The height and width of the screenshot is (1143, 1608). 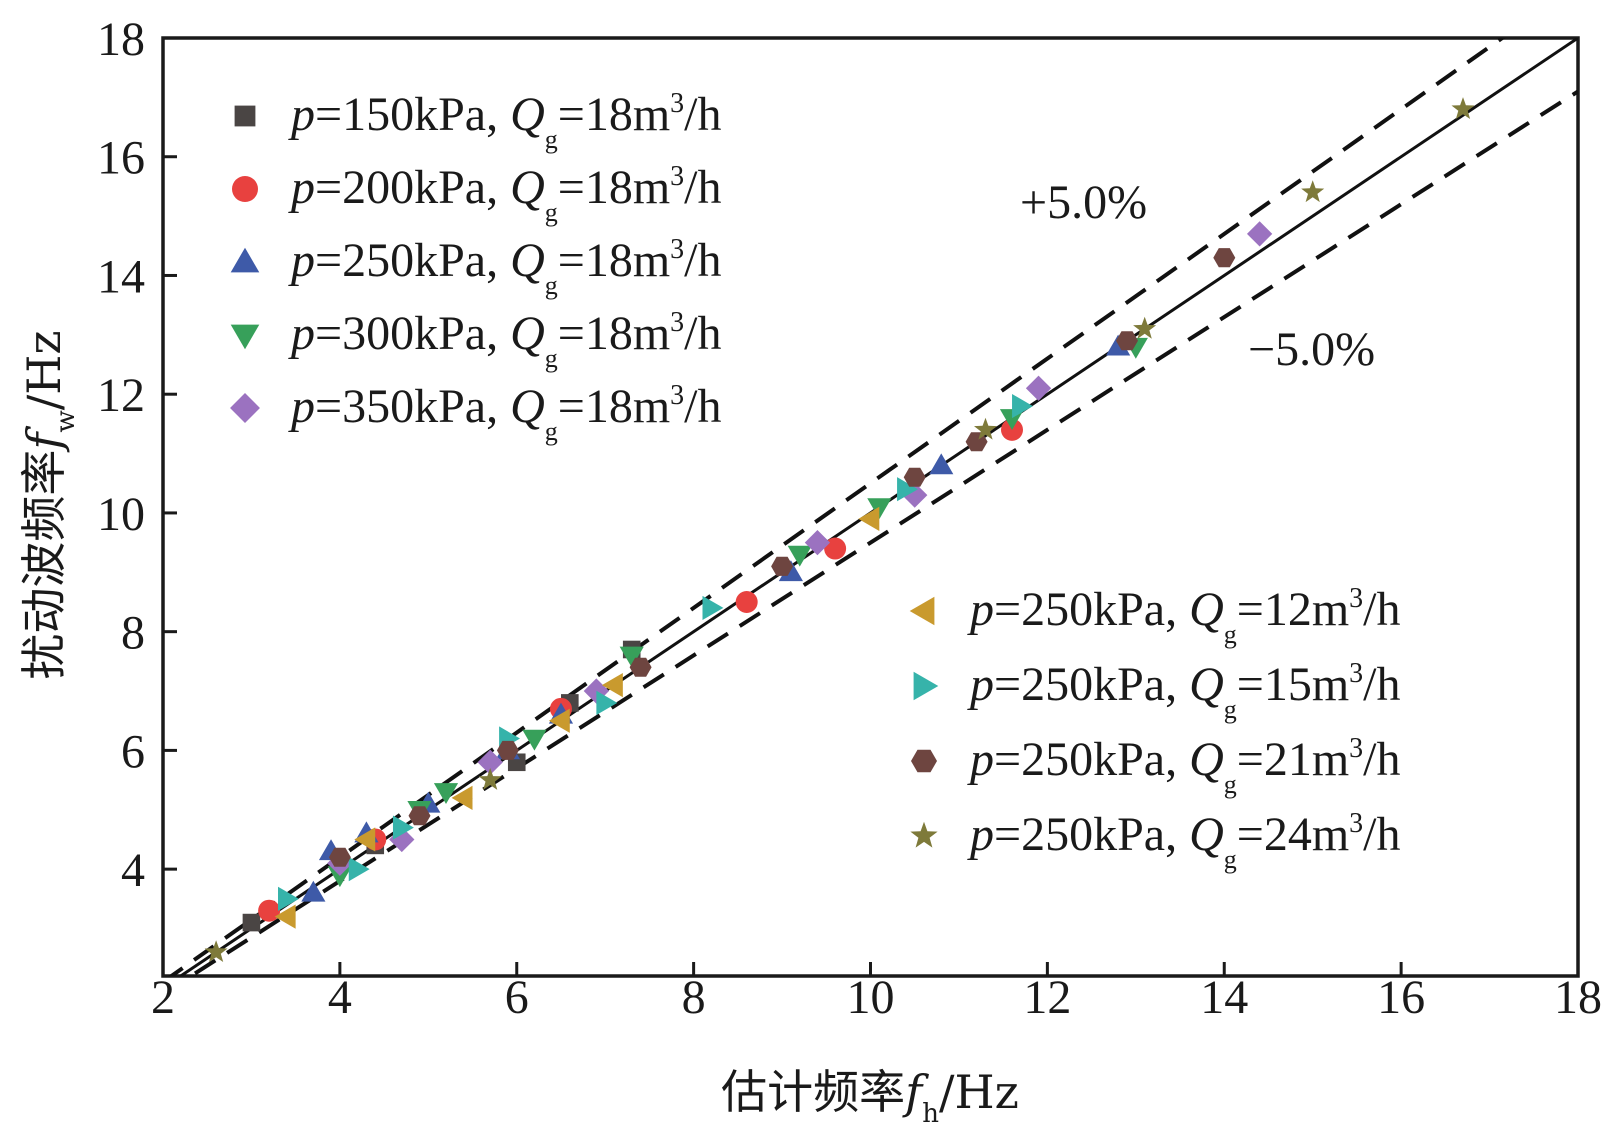 What do you see at coordinates (245, 408) in the screenshot?
I see `legend-marker-s350` at bounding box center [245, 408].